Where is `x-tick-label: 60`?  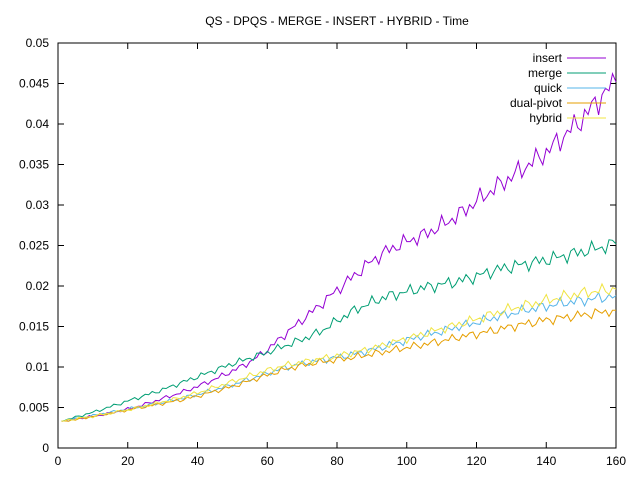 x-tick-label: 60 is located at coordinates (268, 461).